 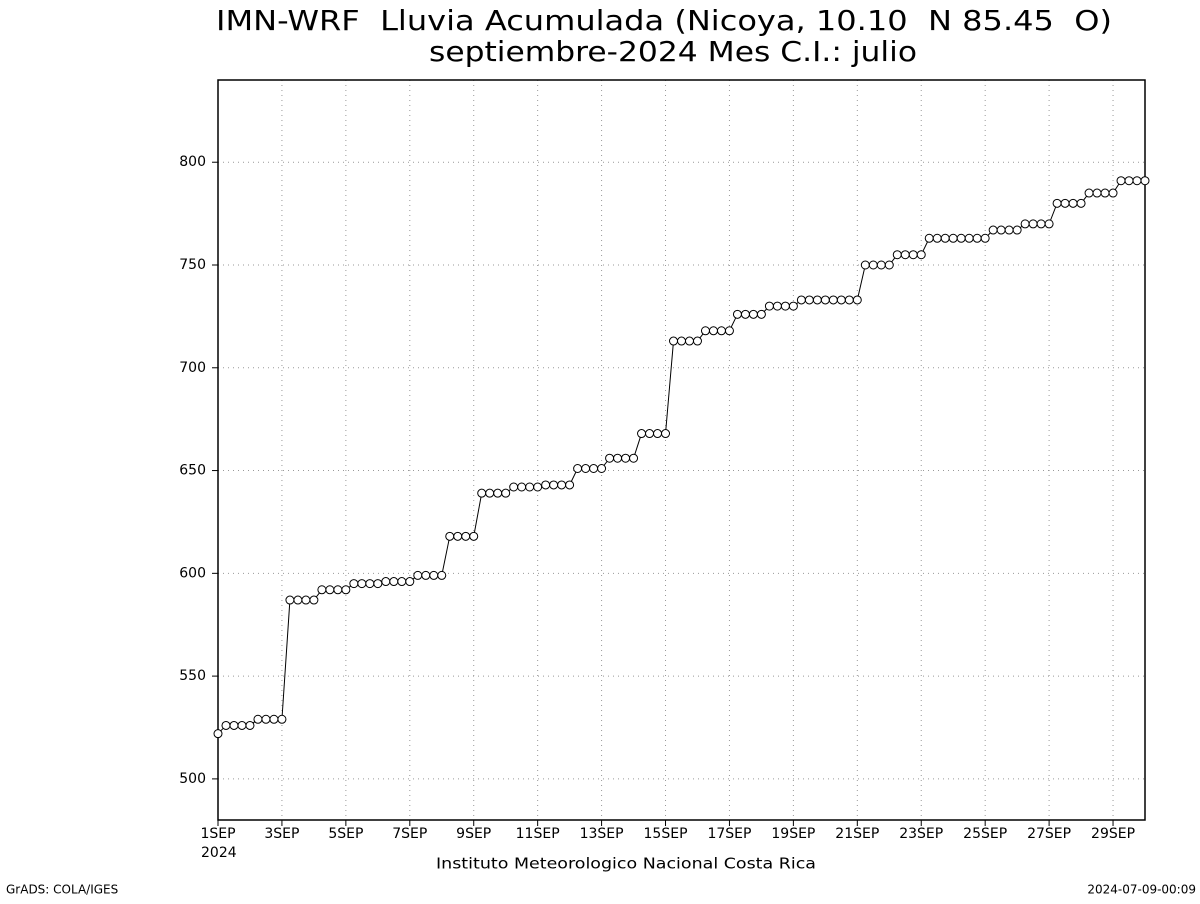 I want to click on x-tick-label: 23SEP, so click(x=921, y=834).